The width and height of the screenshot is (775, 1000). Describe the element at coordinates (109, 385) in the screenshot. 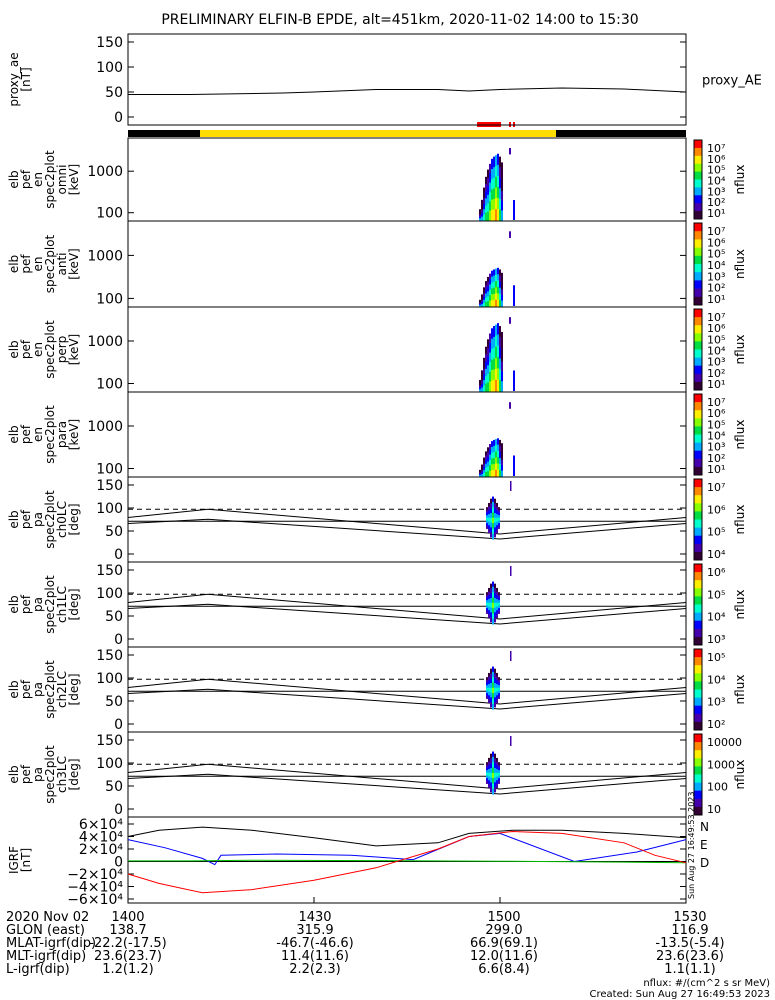

I see `y-tick-label: 100` at that location.